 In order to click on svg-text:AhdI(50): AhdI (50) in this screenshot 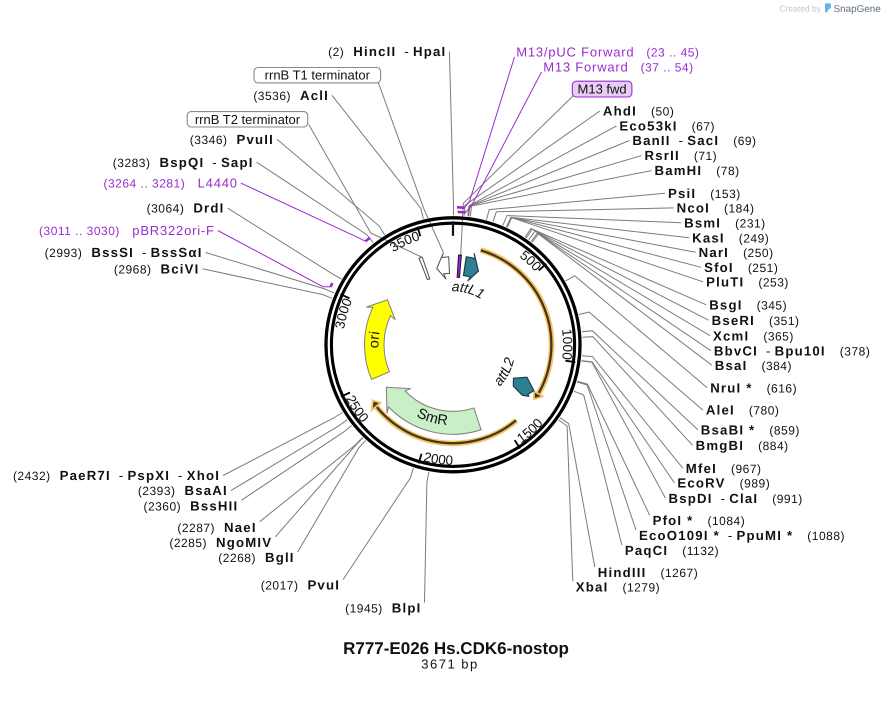, I will do `click(638, 111)`.